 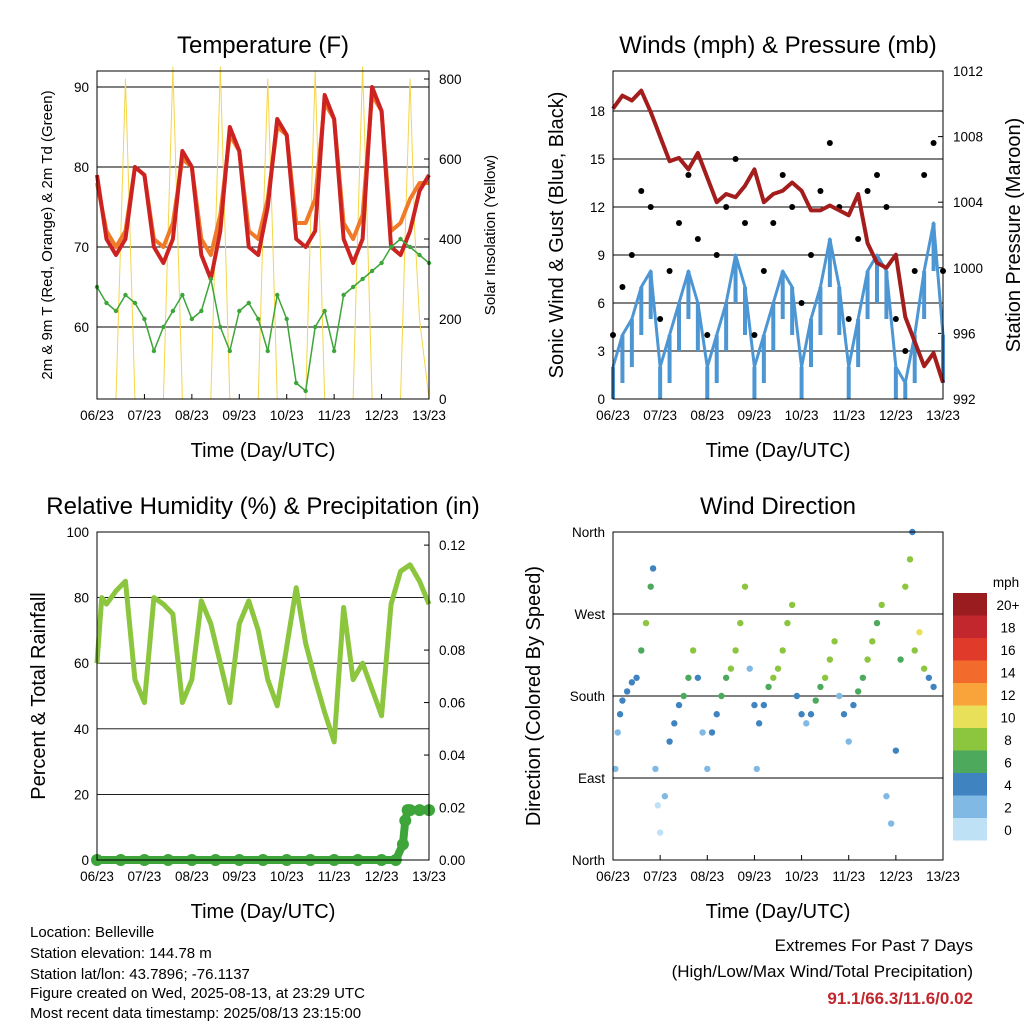 I want to click on info-latlon: Station lat/lon: 43.7896; -76.1137, so click(x=140, y=974).